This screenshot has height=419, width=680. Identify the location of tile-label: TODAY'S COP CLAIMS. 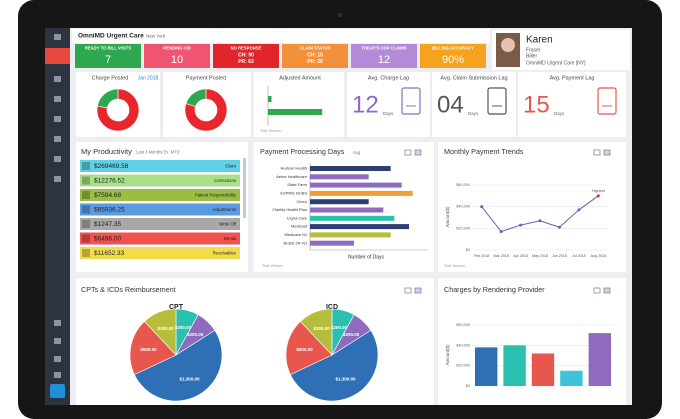
(384, 48).